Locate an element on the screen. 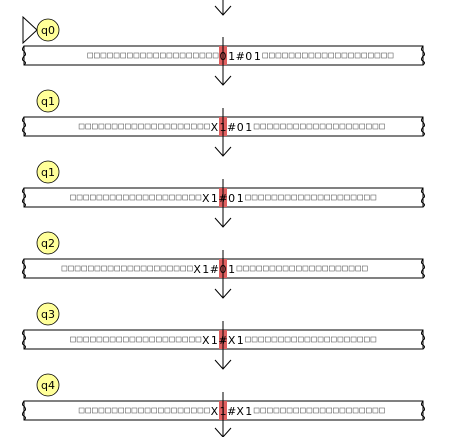  tape-symbol: 0 is located at coordinates (240, 127).